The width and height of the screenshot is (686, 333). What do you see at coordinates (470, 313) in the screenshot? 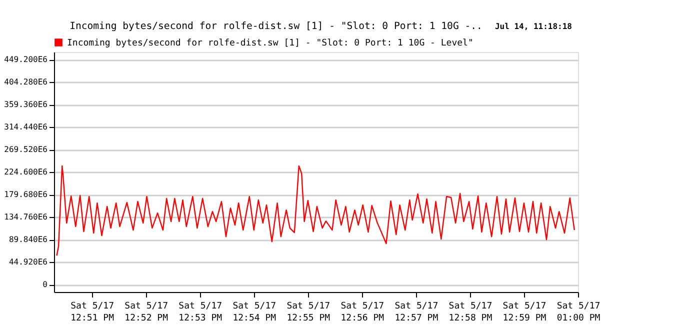
I see `x-tick-label: Sat 5/17 12:58 PM` at bounding box center [470, 313].